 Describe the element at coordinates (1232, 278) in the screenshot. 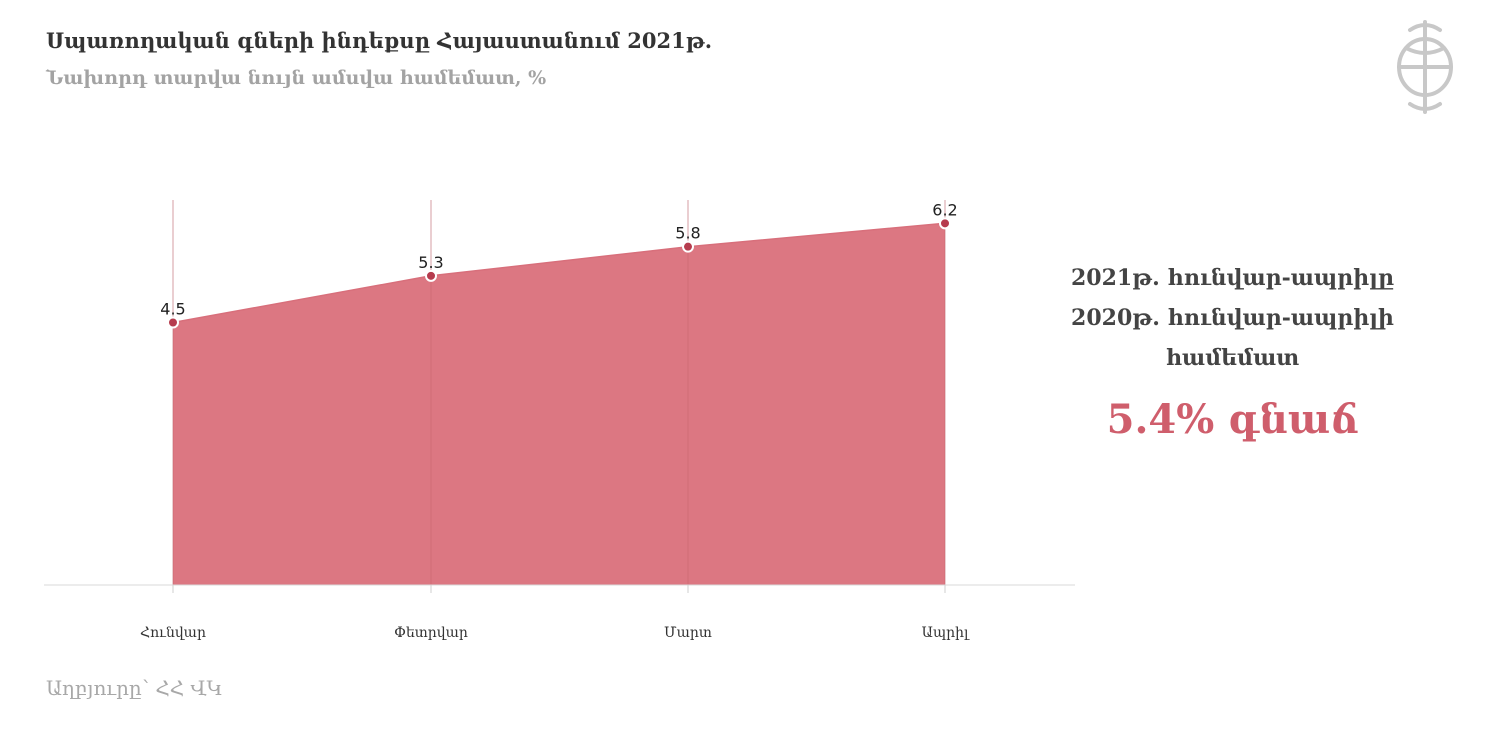

I see `summary-line-1: 2021թ. հունվար-ապրիլը` at that location.